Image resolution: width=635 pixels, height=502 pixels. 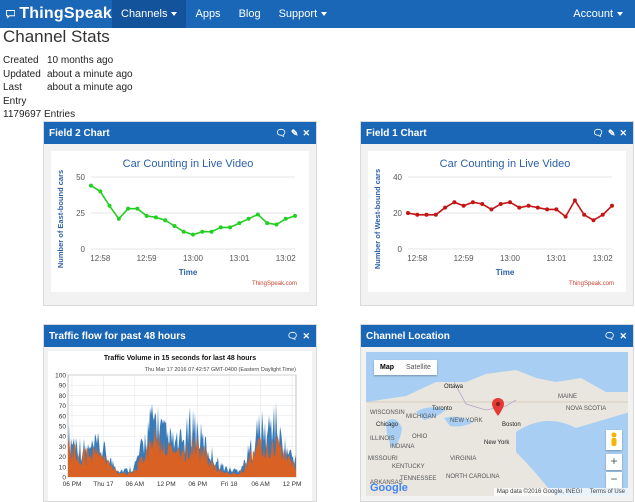 What do you see at coordinates (389, 488) in the screenshot?
I see `google-logo: Google` at bounding box center [389, 488].